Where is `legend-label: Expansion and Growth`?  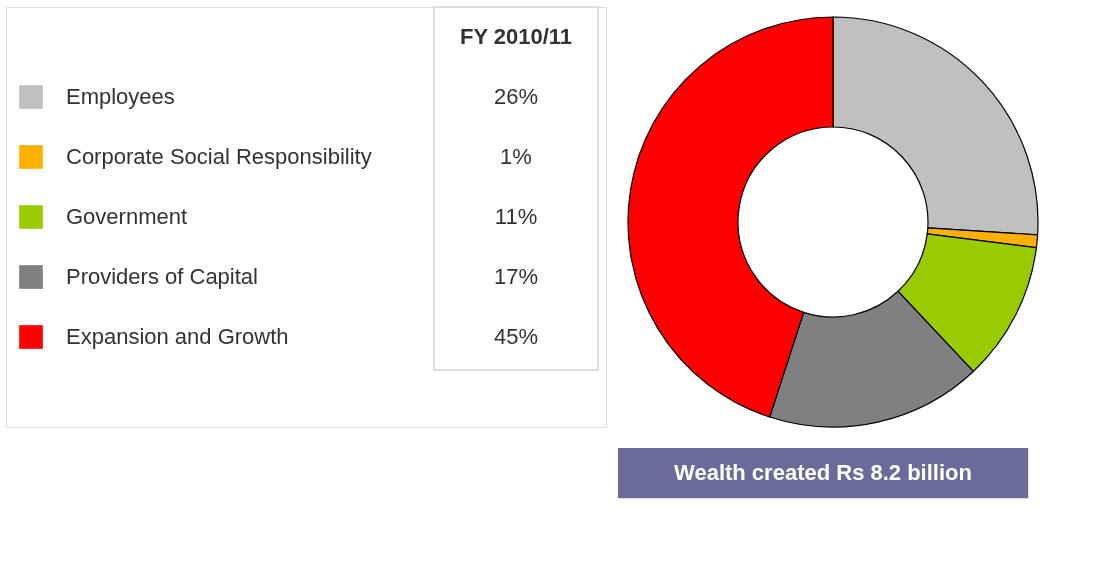 legend-label: Expansion and Growth is located at coordinates (177, 336).